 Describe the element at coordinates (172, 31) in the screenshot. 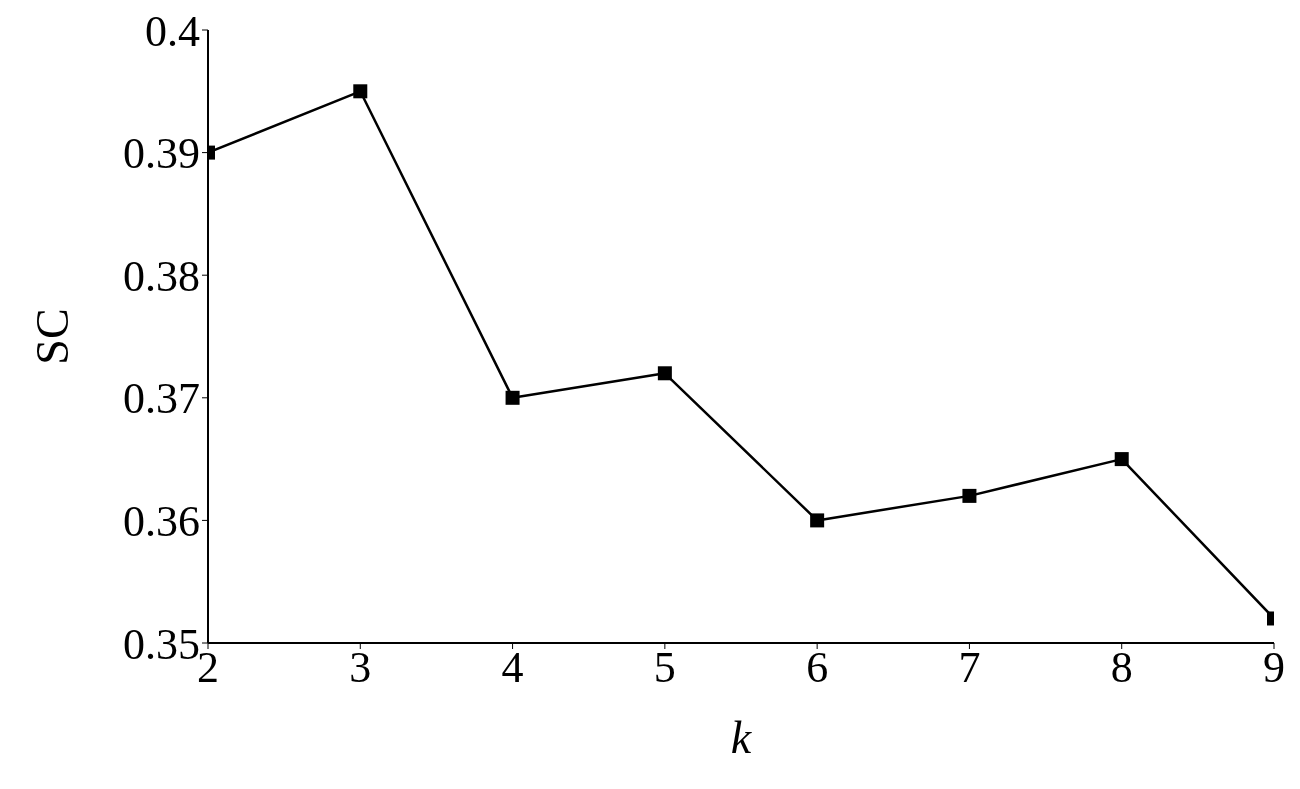

I see `y-tick-label: 0.4` at that location.